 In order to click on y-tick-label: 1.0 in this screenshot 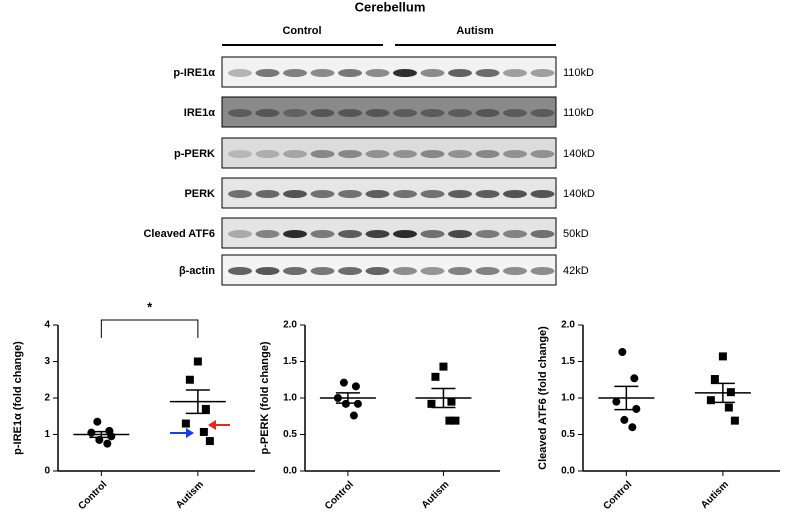, I will do `click(568, 398)`.